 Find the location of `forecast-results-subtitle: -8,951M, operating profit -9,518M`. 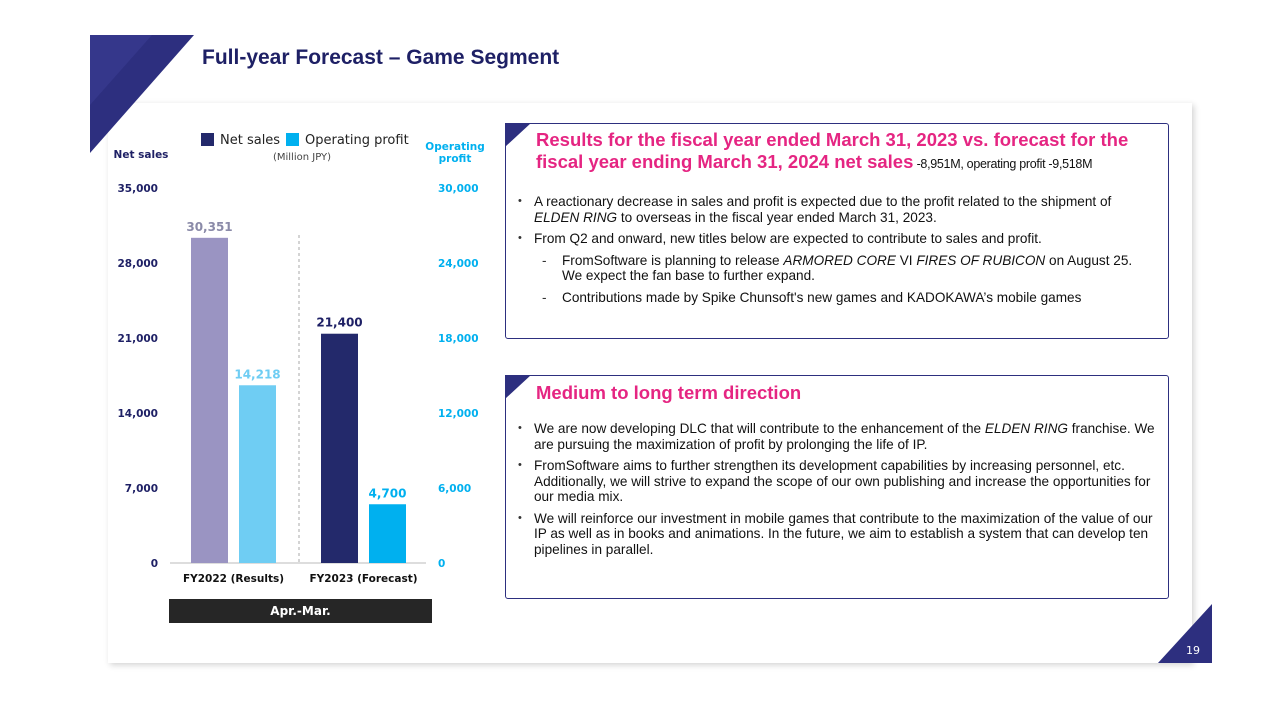

forecast-results-subtitle: -8,951M, operating profit -9,518M is located at coordinates (1003, 164).